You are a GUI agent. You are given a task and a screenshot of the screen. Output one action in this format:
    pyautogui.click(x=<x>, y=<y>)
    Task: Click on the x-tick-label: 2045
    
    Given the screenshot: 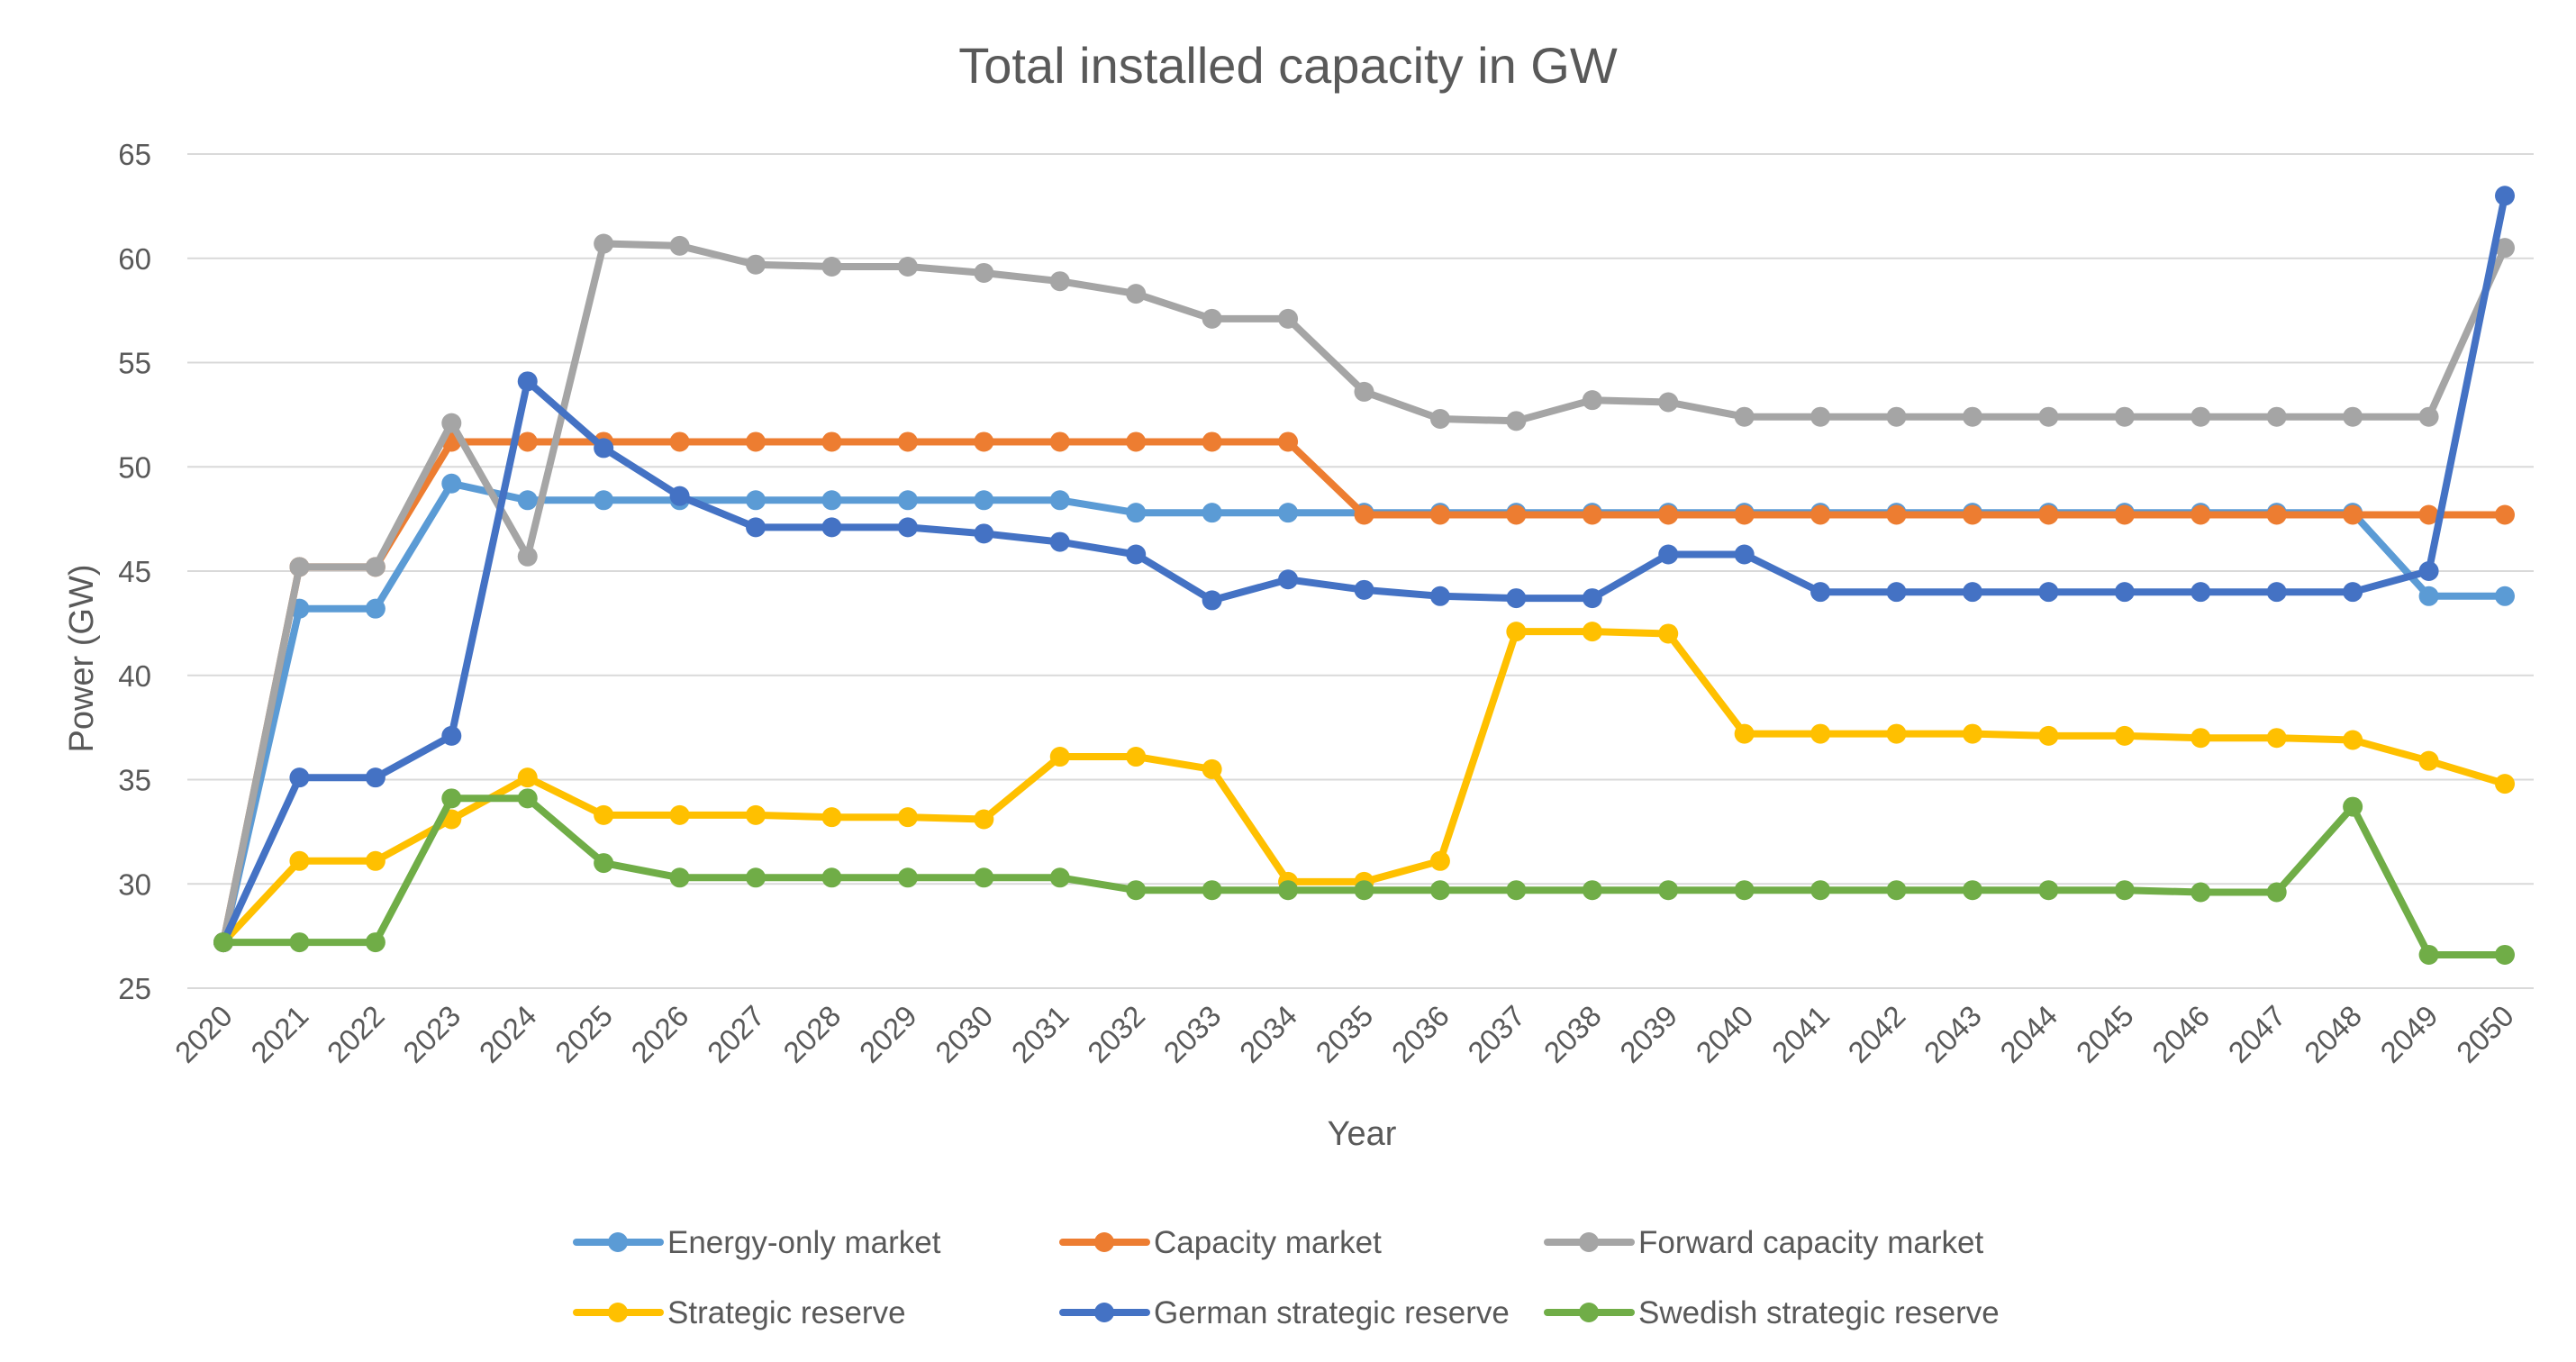 What is the action you would take?
    pyautogui.click(x=2105, y=1034)
    